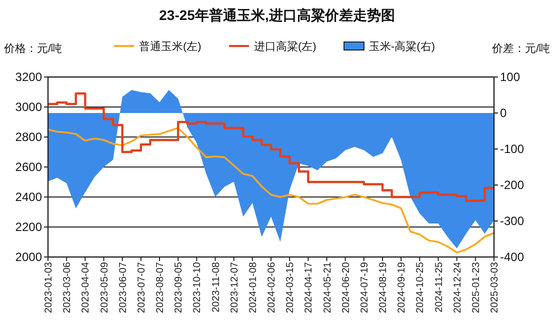 This screenshot has height=329, width=554. Describe the element at coordinates (28, 107) in the screenshot. I see `y-tick-label: 3000` at that location.